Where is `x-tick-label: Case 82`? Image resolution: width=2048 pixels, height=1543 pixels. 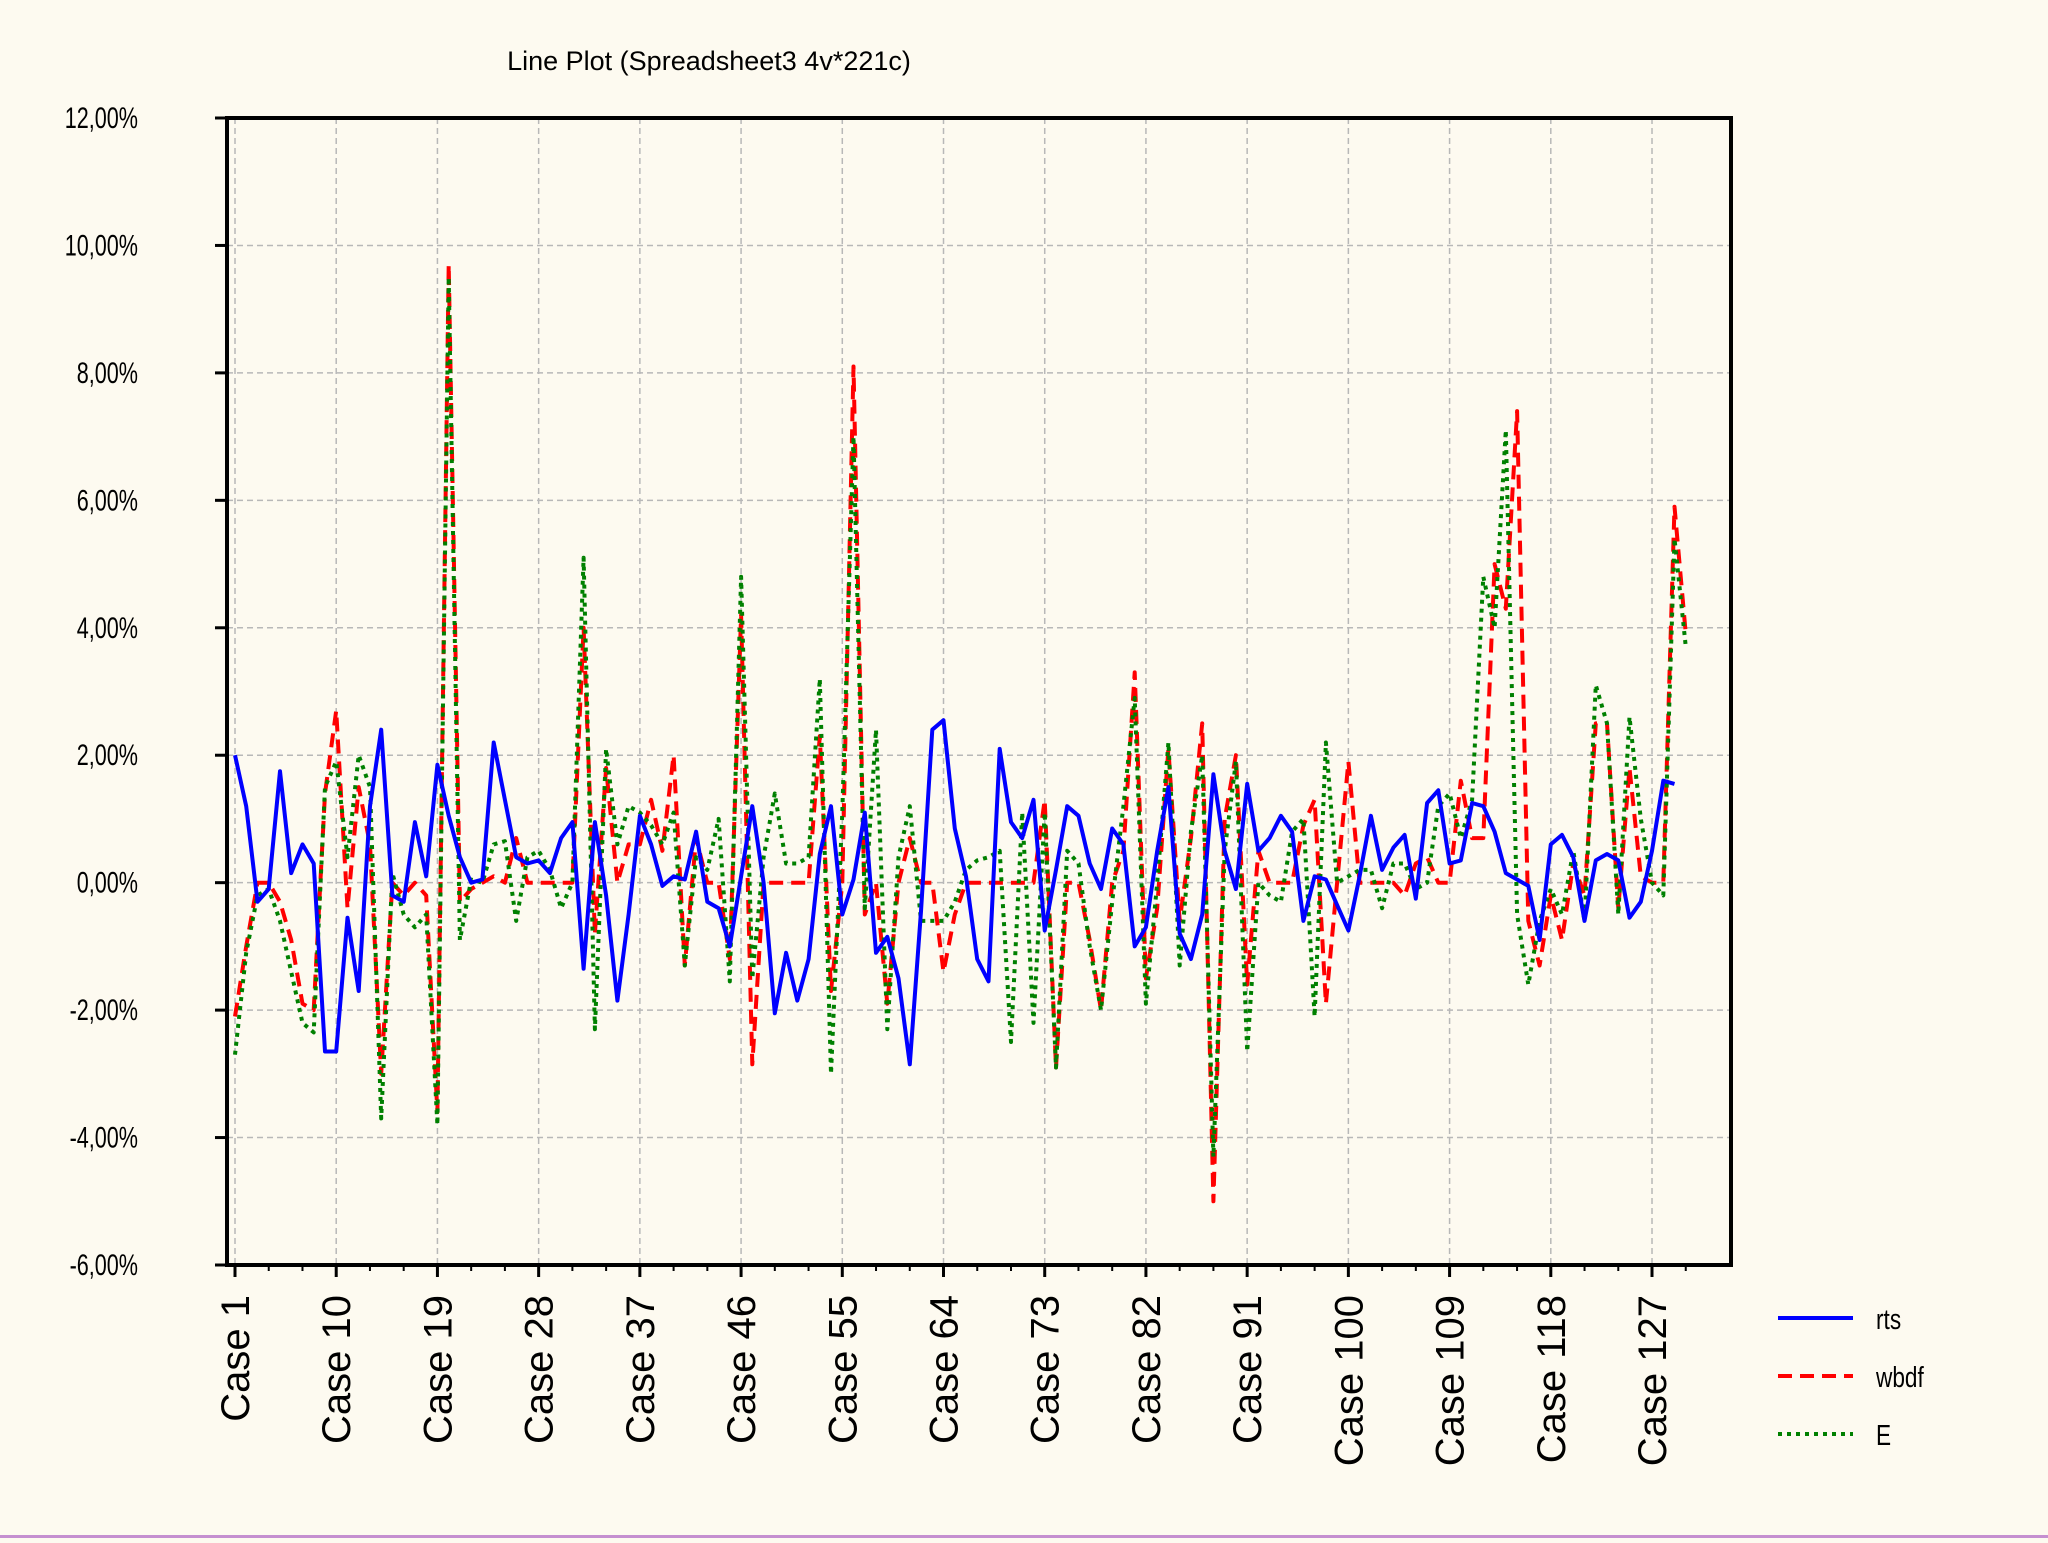
x-tick-label: Case 82 is located at coordinates (1147, 1369).